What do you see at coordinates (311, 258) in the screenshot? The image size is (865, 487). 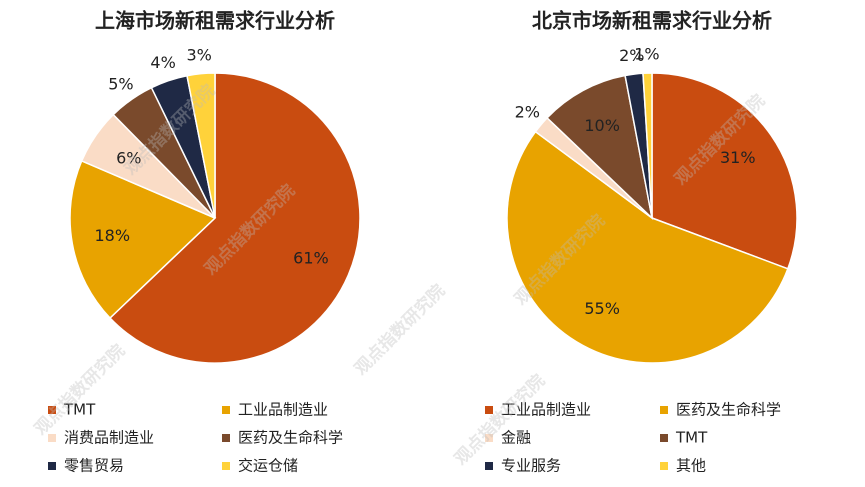 I see `data-label: 61%` at bounding box center [311, 258].